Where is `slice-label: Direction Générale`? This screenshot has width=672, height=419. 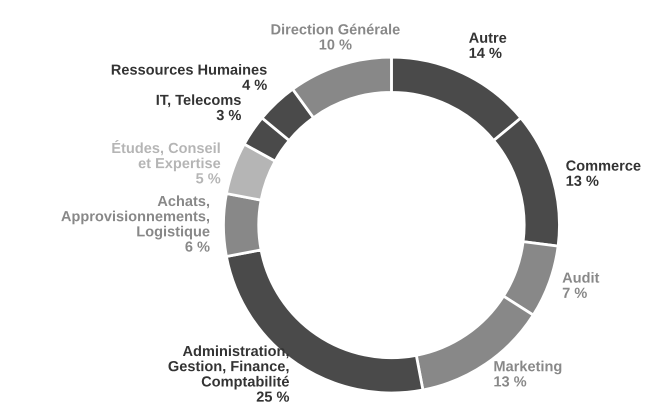
slice-label: Direction Générale is located at coordinates (336, 29).